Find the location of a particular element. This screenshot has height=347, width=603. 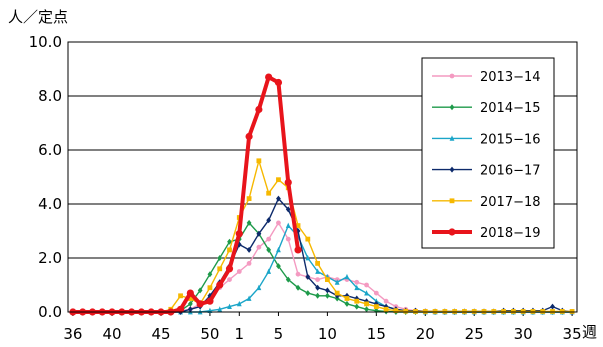

y-tick-label: 8.0 is located at coordinates (50, 96).